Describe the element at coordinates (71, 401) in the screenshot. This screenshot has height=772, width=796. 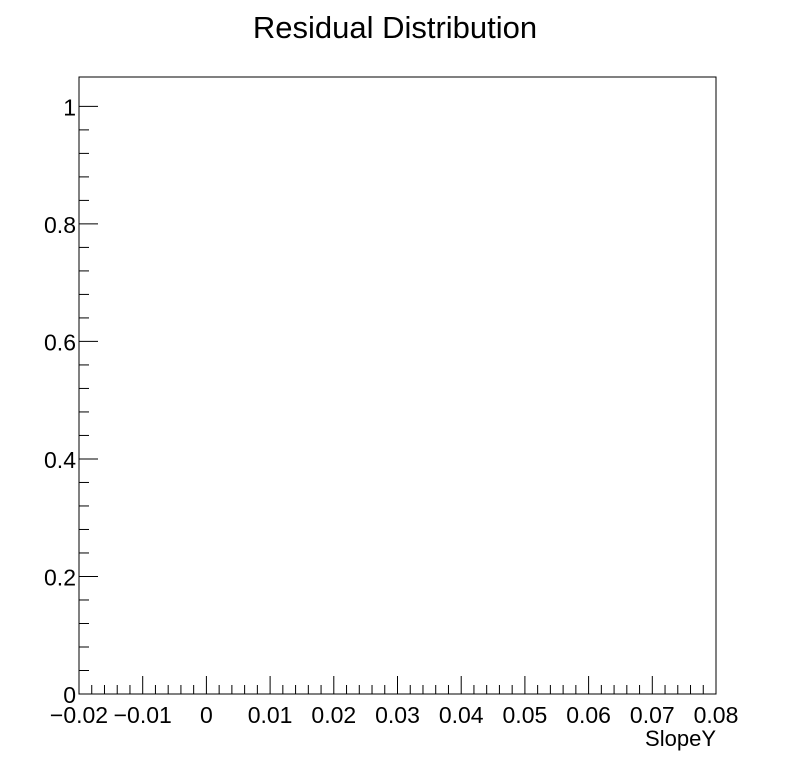
I see `y-axis: 0 0.2 0.4 0.6 0.8 1` at that location.